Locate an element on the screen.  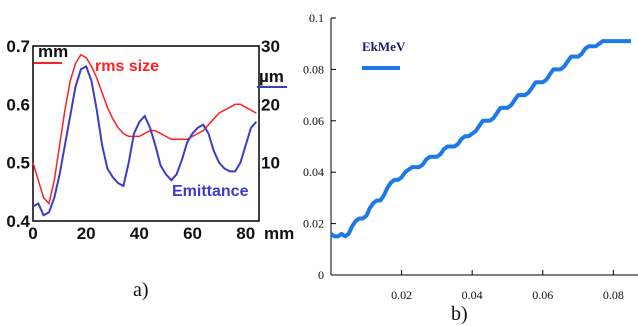
panel-a-right-ticks: 10 20 30 is located at coordinates (270, 105).